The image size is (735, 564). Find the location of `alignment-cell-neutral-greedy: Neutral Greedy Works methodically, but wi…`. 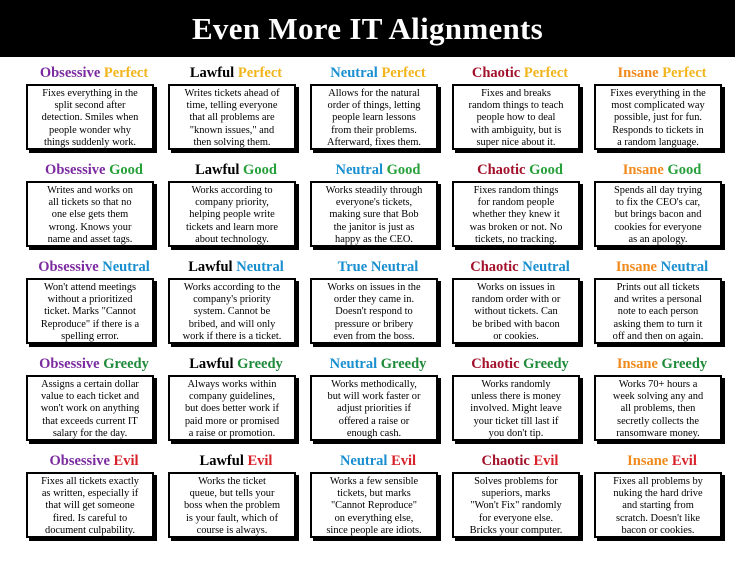

alignment-cell-neutral-greedy: Neutral Greedy Works methodically, but wi… is located at coordinates (378, 402).